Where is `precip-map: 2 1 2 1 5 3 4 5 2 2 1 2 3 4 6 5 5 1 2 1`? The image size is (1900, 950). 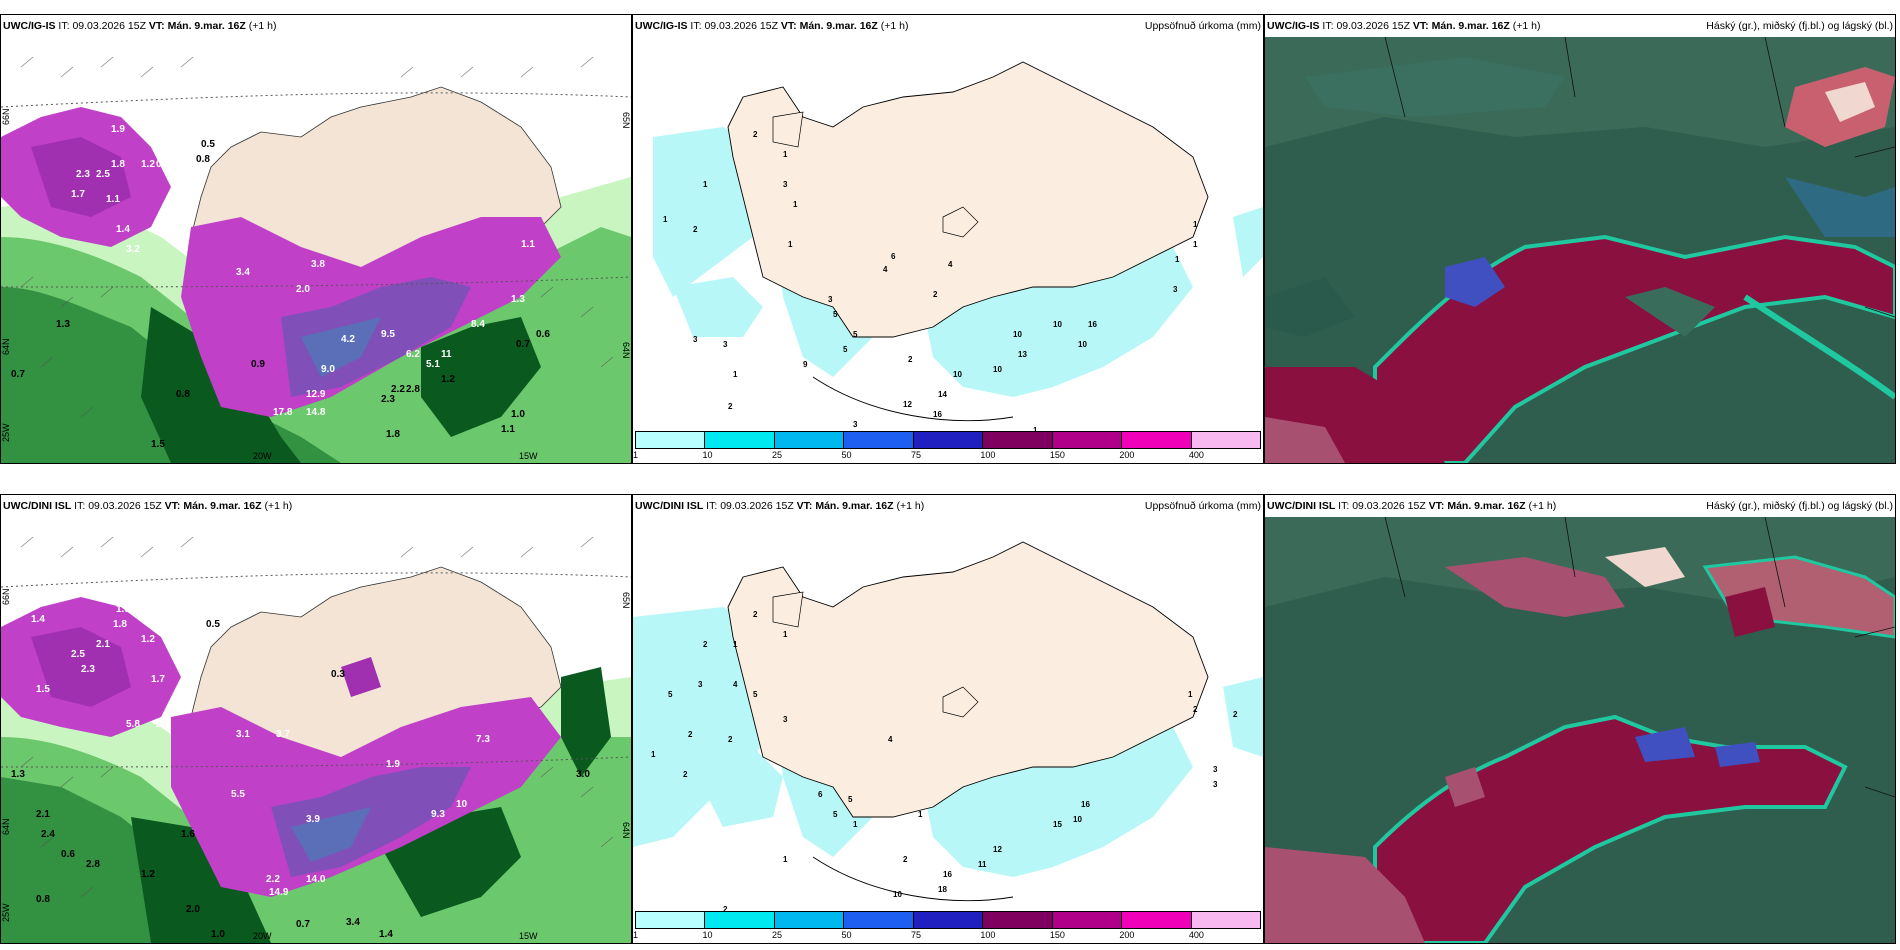
precip-map: 2 1 2 1 5 3 4 5 2 2 1 2 3 4 6 5 5 1 2 1 is located at coordinates (948, 730).